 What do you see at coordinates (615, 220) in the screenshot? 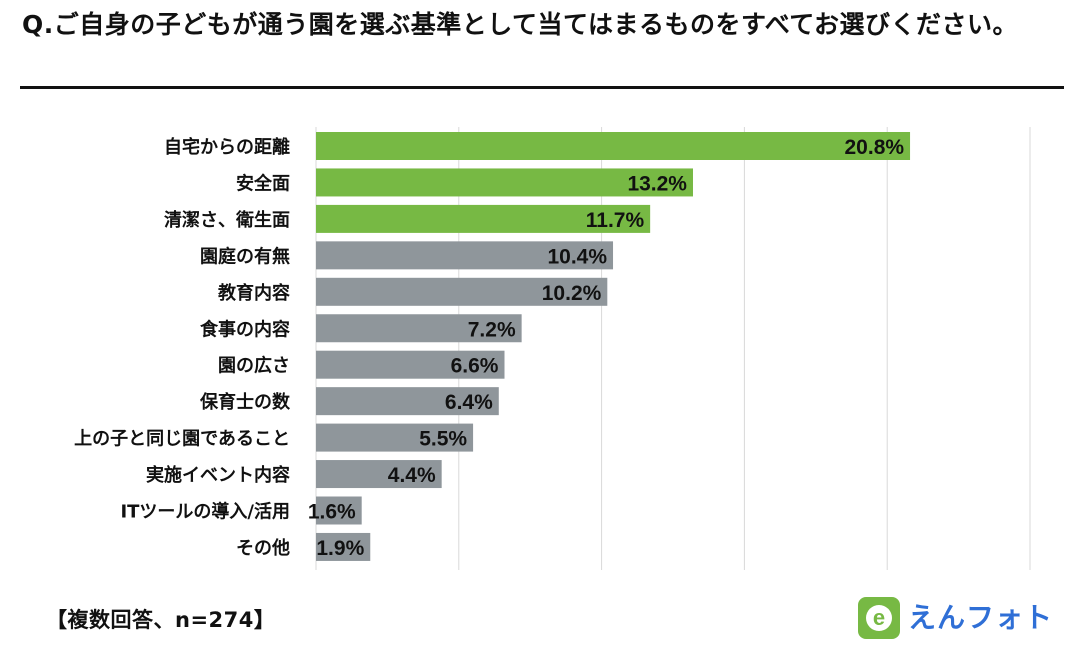
I see `value-label: 11.7%` at bounding box center [615, 220].